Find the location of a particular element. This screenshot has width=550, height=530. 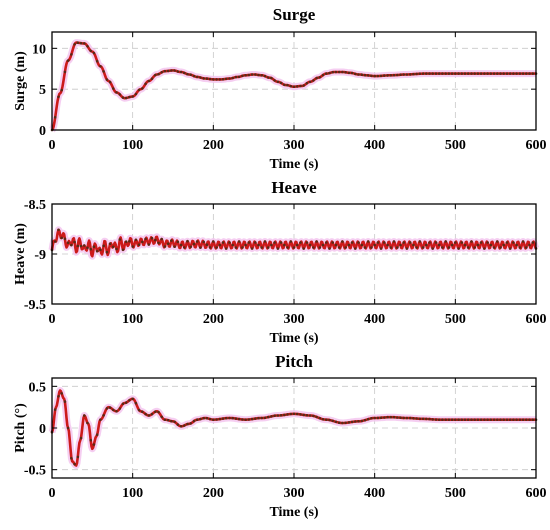

x-tick-label: 300 is located at coordinates (294, 319).